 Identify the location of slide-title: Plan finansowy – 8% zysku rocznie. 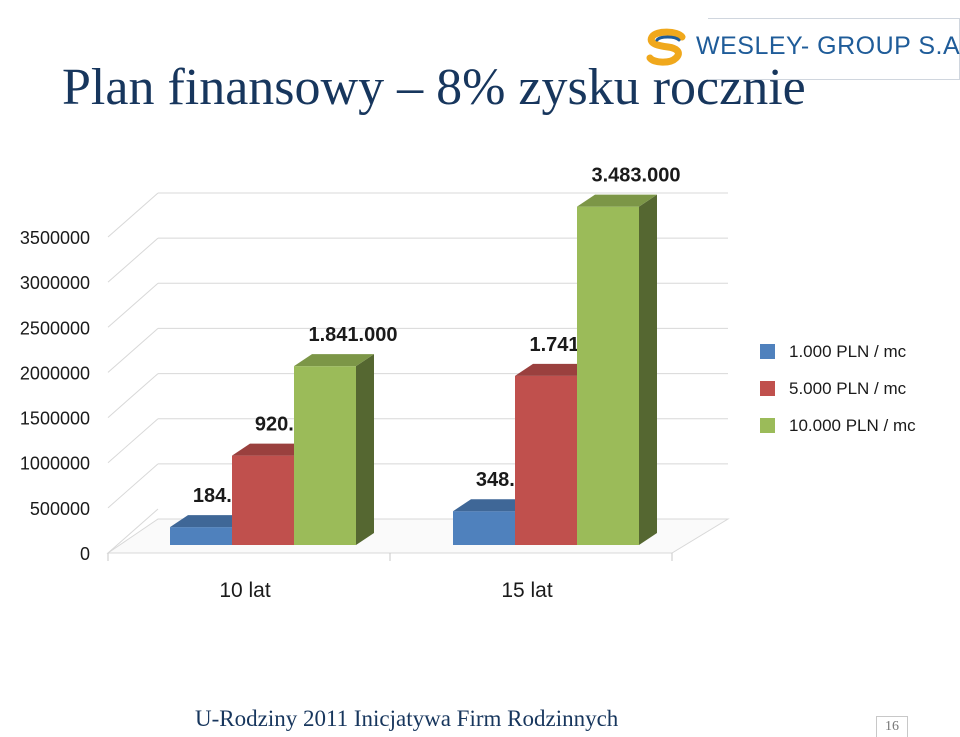
(434, 87).